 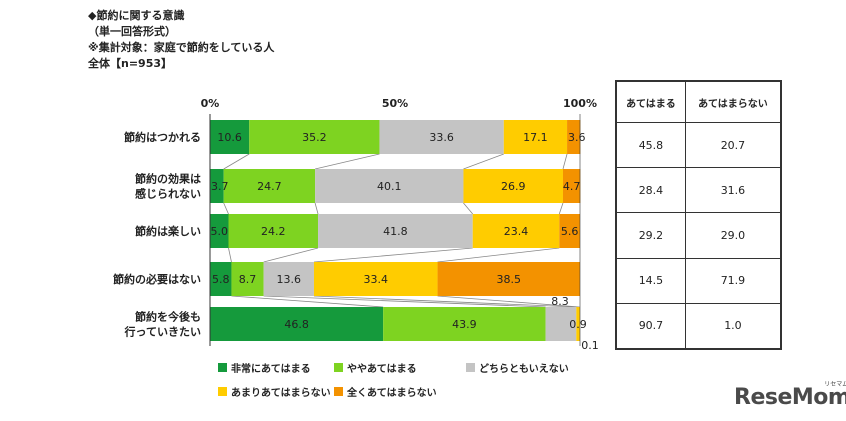 What do you see at coordinates (271, 369) in the screenshot?
I see `legend-label: 非常にあてはまる` at bounding box center [271, 369].